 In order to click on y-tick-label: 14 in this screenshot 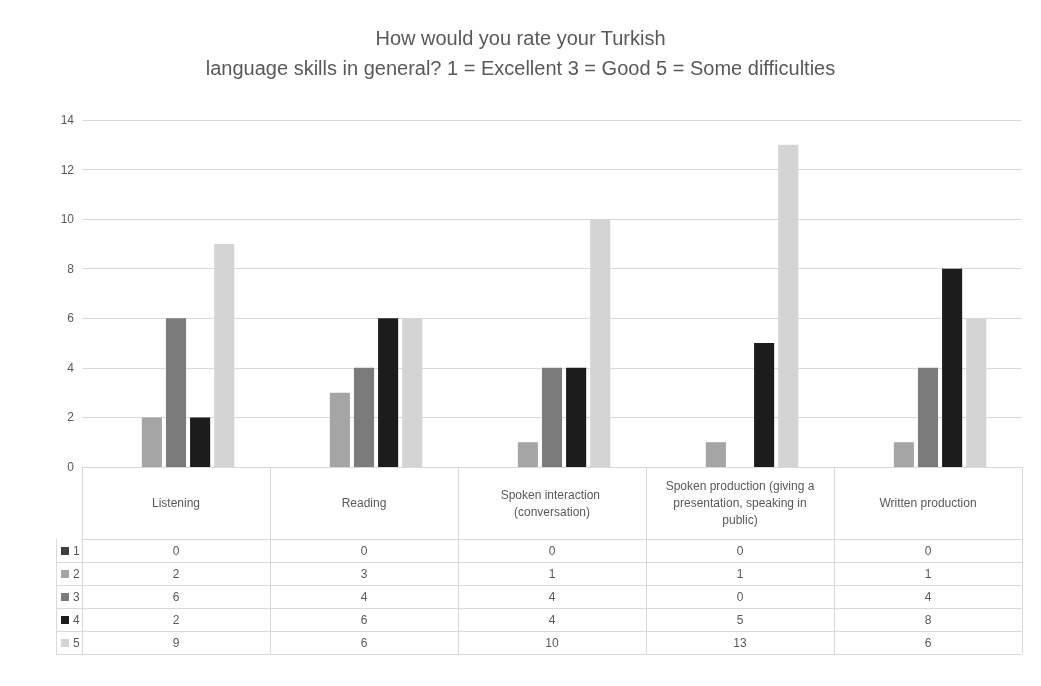, I will do `click(67, 120)`.